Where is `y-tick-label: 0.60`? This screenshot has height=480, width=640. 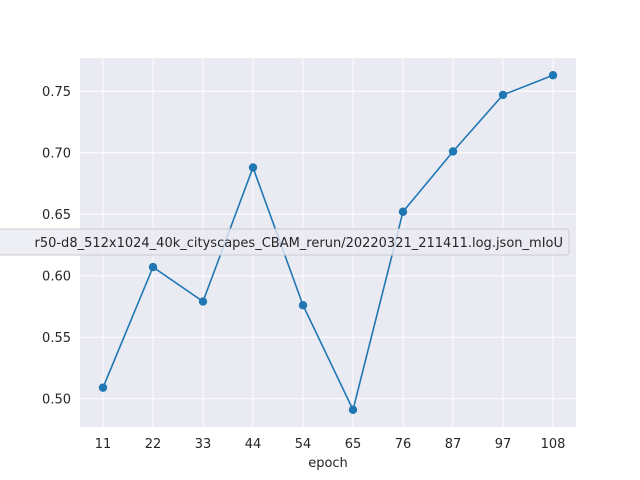 y-tick-label: 0.60 is located at coordinates (56, 277).